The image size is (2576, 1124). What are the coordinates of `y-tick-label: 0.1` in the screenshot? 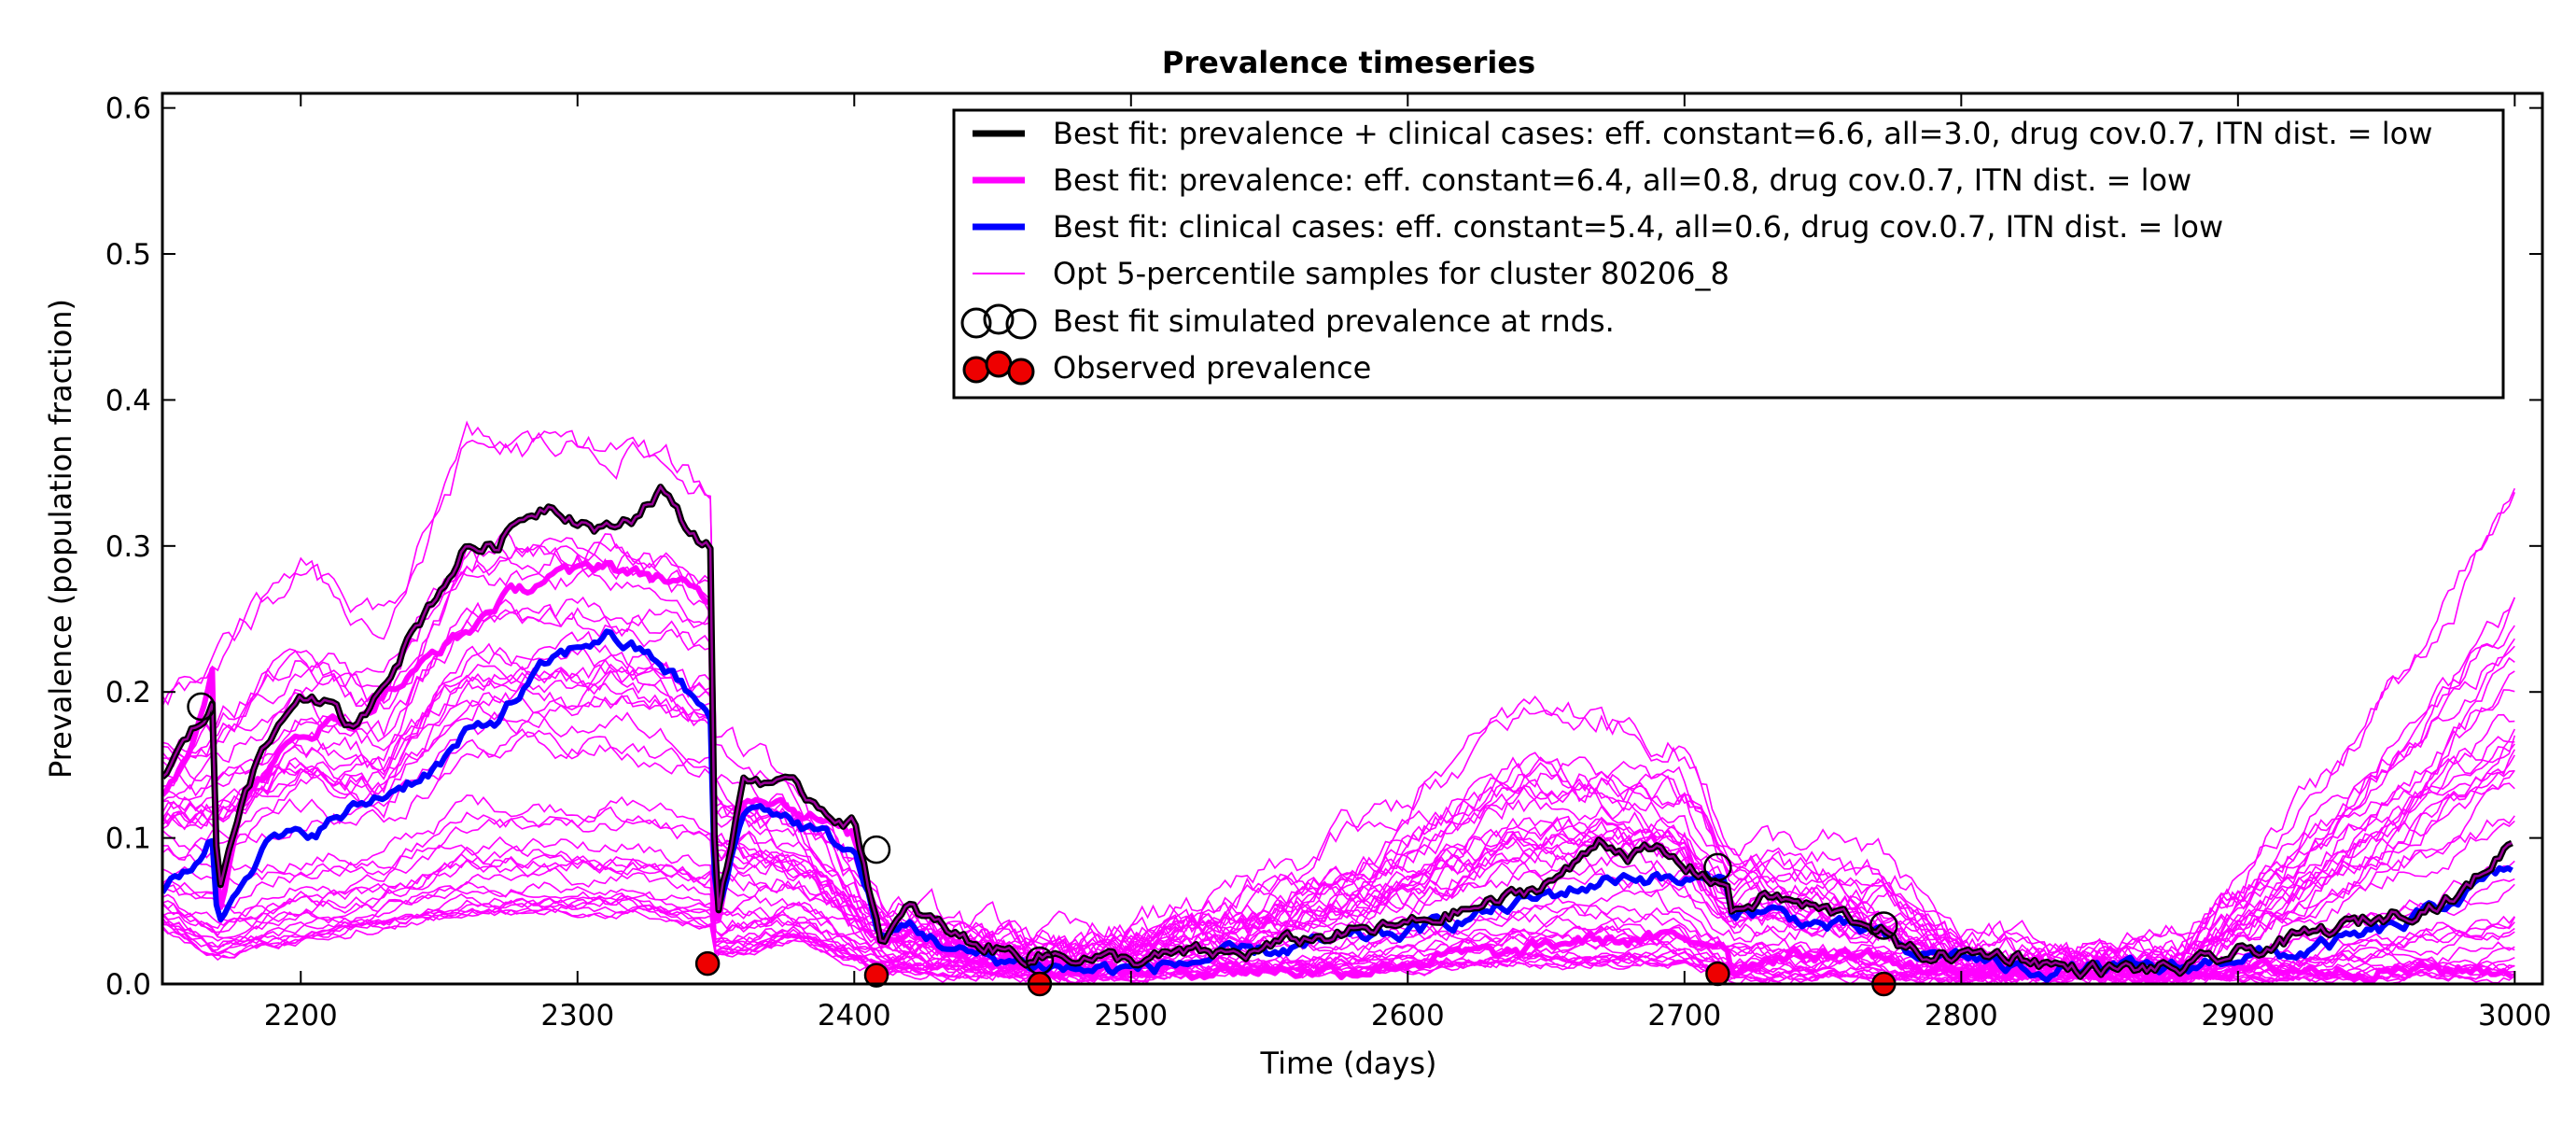 It's located at (128, 839).